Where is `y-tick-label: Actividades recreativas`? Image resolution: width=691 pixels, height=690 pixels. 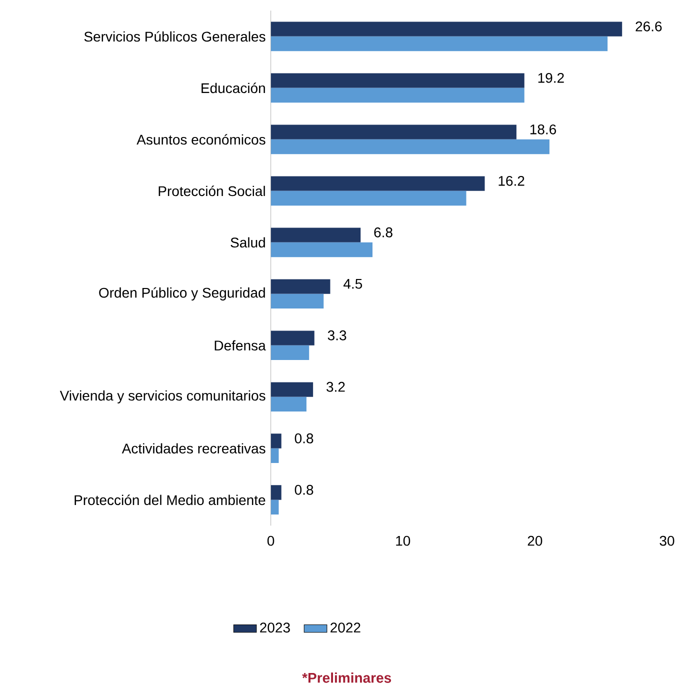 y-tick-label: Actividades recreativas is located at coordinates (194, 448).